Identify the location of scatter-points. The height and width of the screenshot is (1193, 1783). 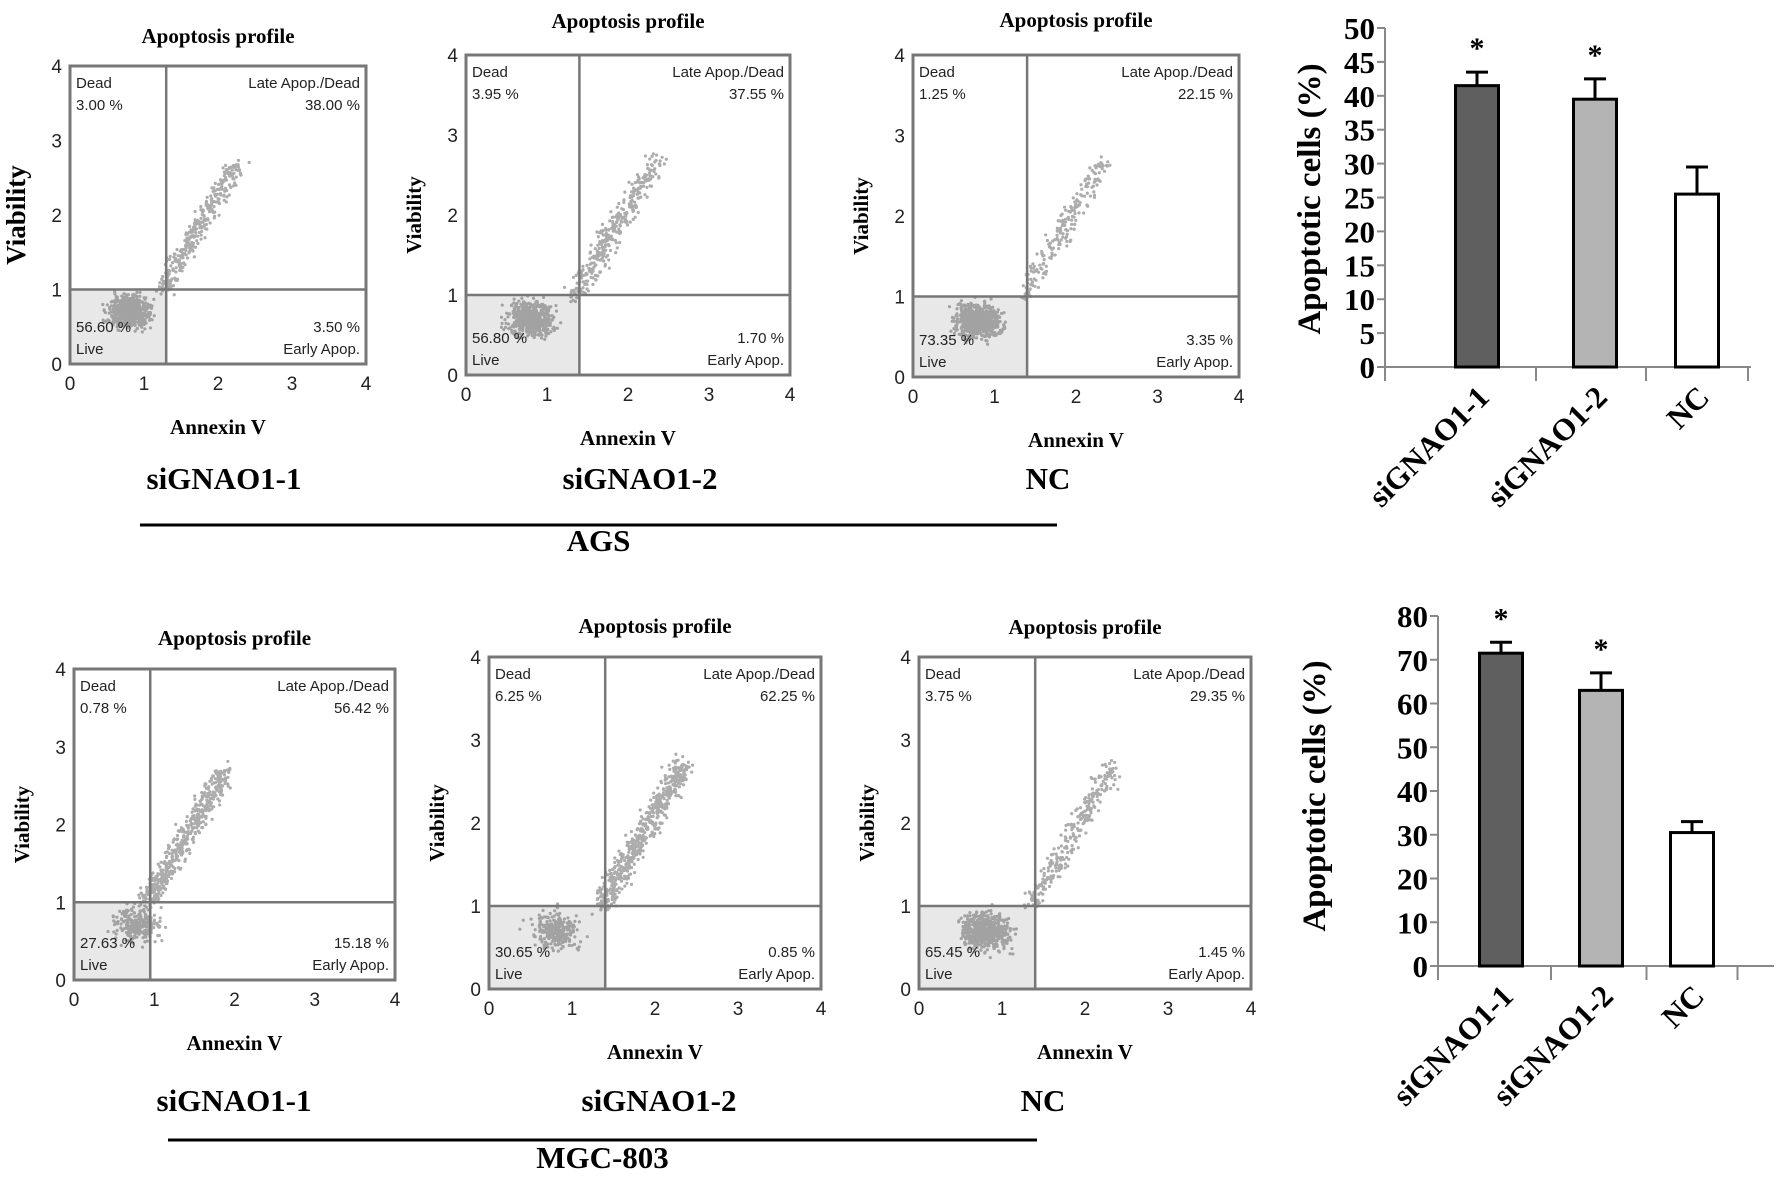
(169, 854).